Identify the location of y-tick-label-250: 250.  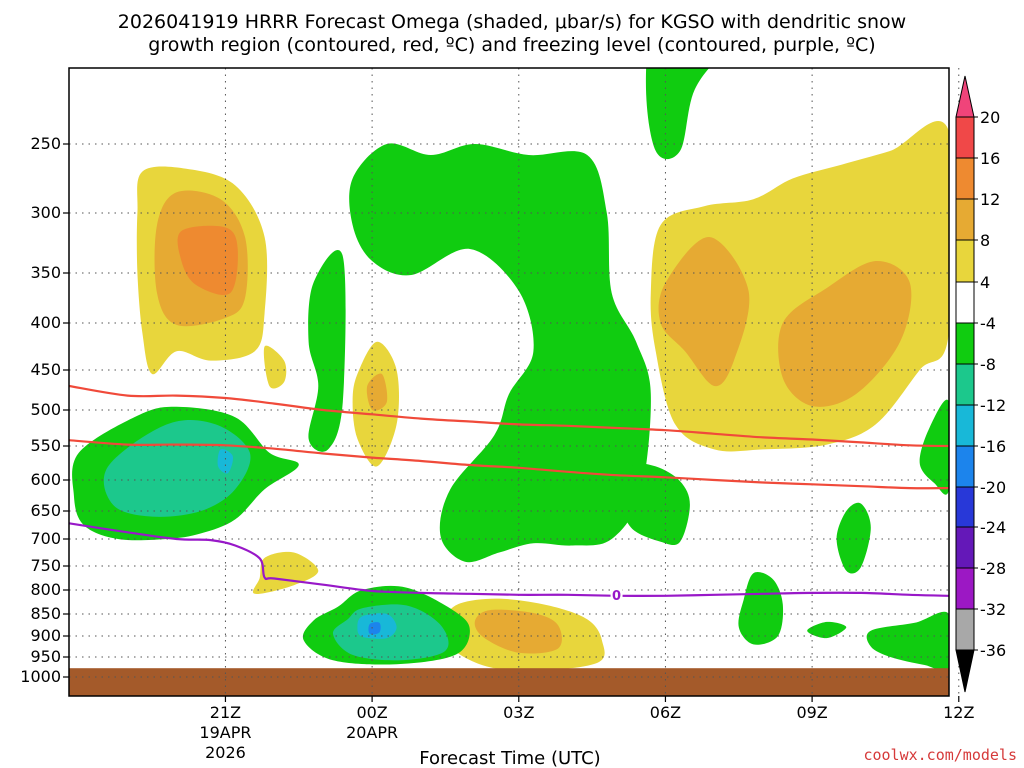
(45, 143).